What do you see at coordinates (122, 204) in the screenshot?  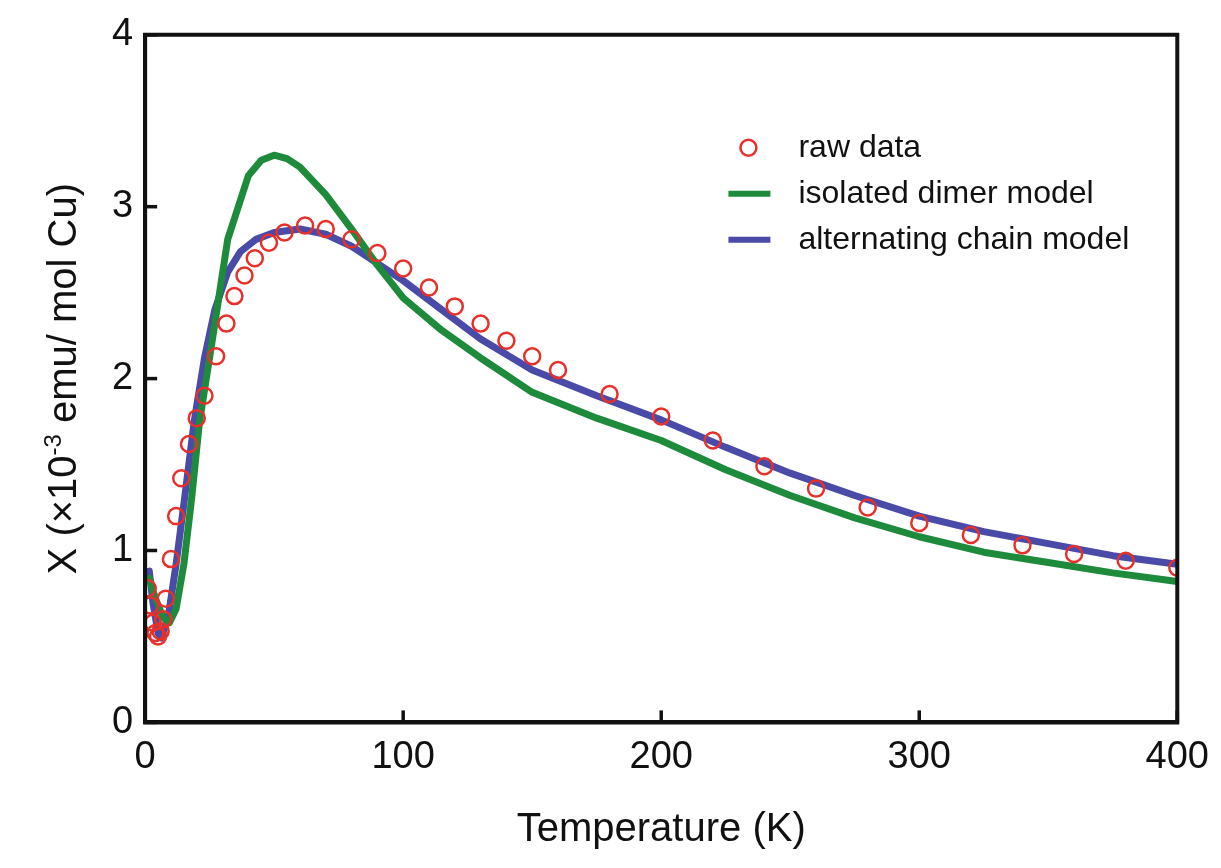 I see `y-tick-label: 3` at bounding box center [122, 204].